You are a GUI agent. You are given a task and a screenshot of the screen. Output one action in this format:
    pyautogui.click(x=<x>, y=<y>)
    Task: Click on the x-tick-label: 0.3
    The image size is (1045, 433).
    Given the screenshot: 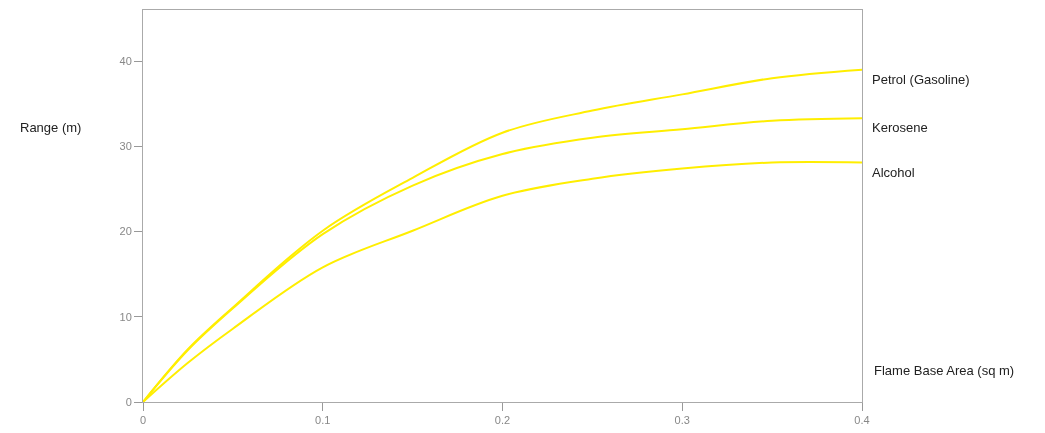 What is the action you would take?
    pyautogui.click(x=682, y=420)
    